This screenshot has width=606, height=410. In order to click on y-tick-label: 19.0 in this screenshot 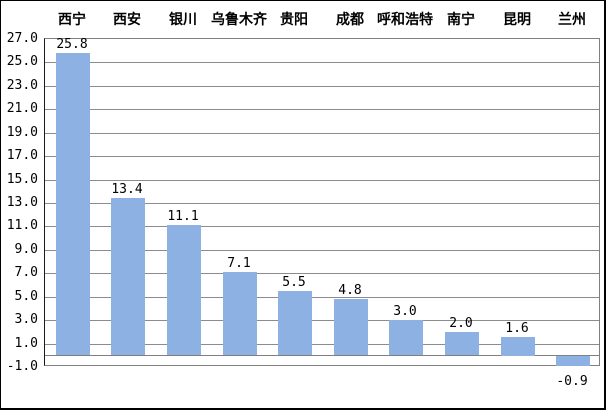, I will do `click(22, 132)`.